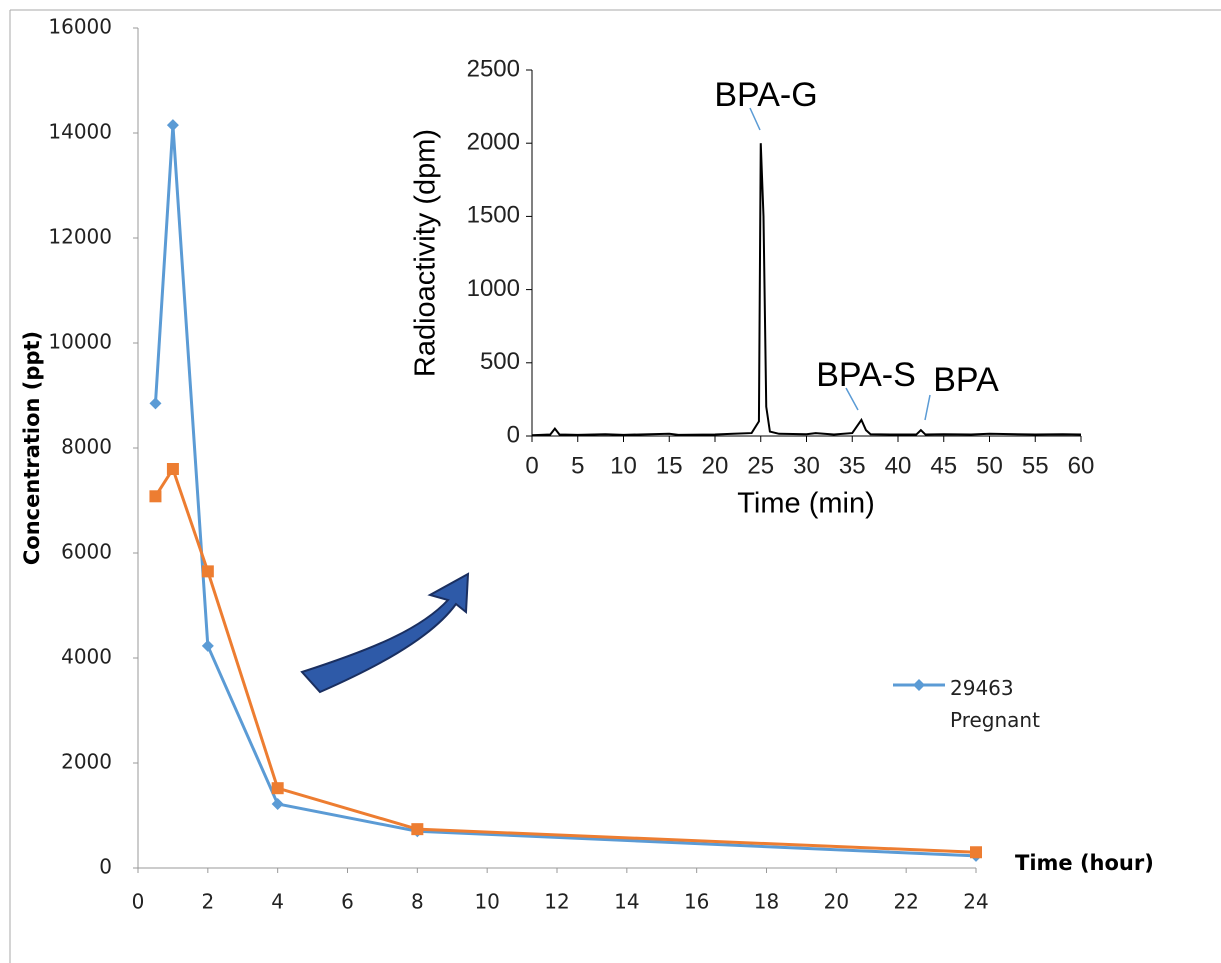 Image resolution: width=1221 pixels, height=963 pixels. I want to click on y-tick-label: 500, so click(500, 361).